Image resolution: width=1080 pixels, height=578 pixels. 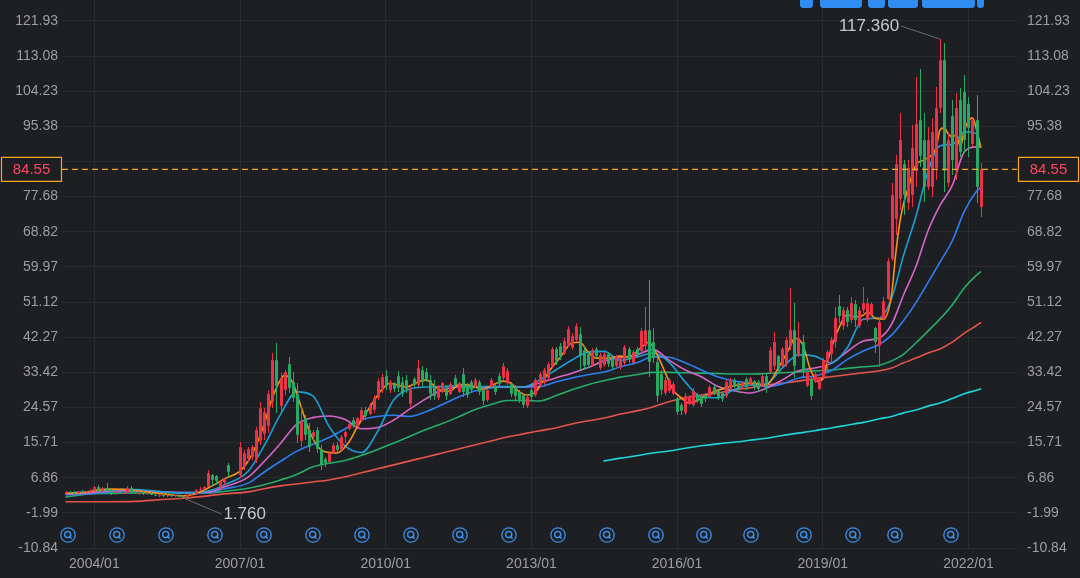 What do you see at coordinates (1045, 265) in the screenshot?
I see `y2-tick-label: 59.97` at bounding box center [1045, 265].